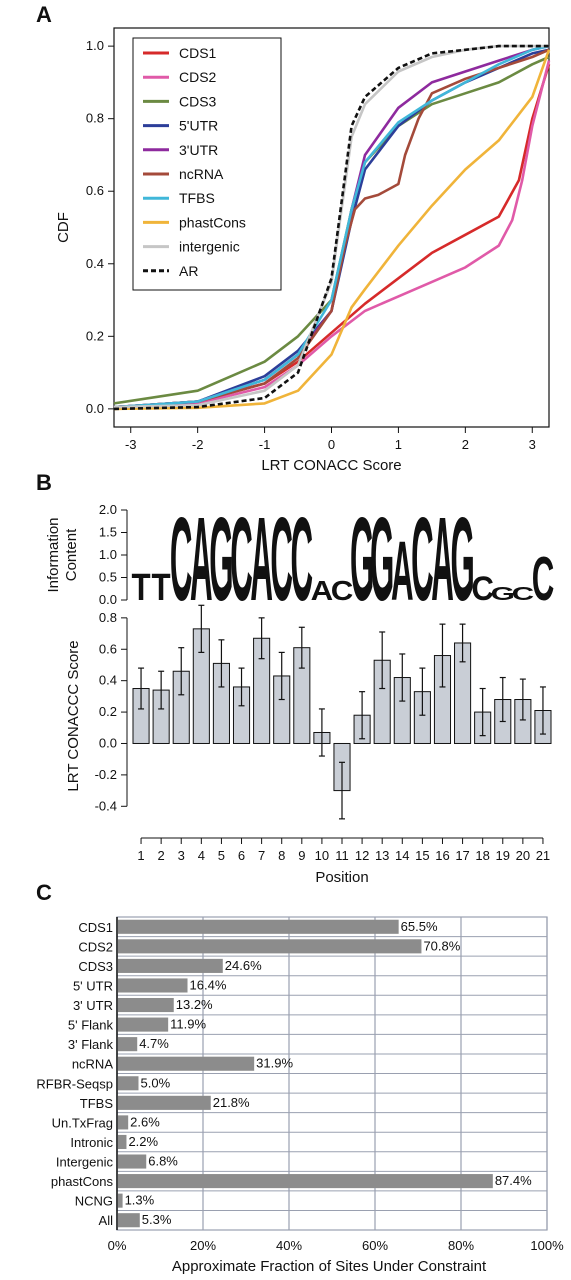  Describe the element at coordinates (91, 1142) in the screenshot. I see `category-label: Intronic` at that location.